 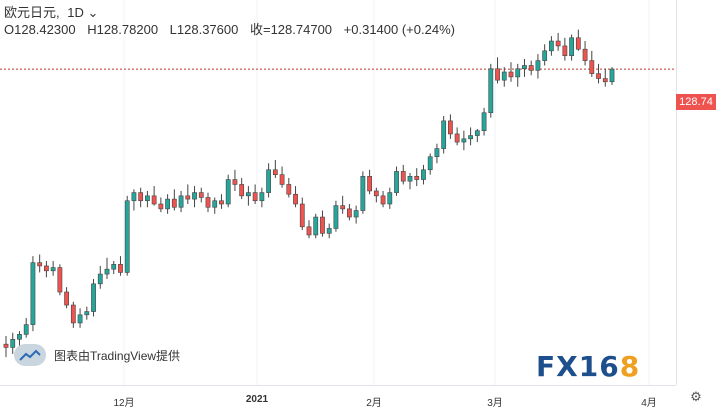 What do you see at coordinates (32, 12) in the screenshot?
I see `symbol-name: 欧元日元,` at bounding box center [32, 12].